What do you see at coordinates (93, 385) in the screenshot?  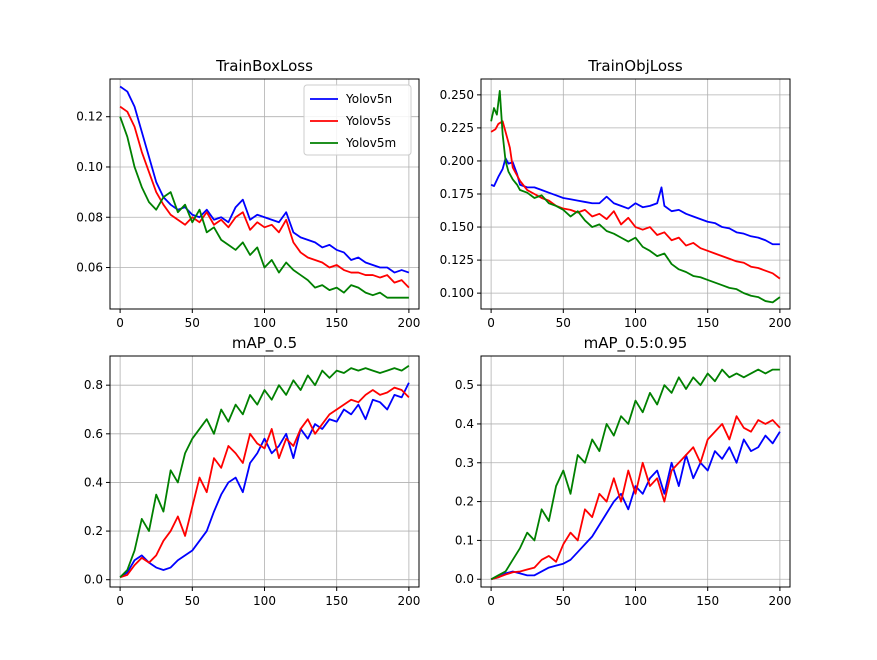 I see `y-tick-label: 0.8` at bounding box center [93, 385].